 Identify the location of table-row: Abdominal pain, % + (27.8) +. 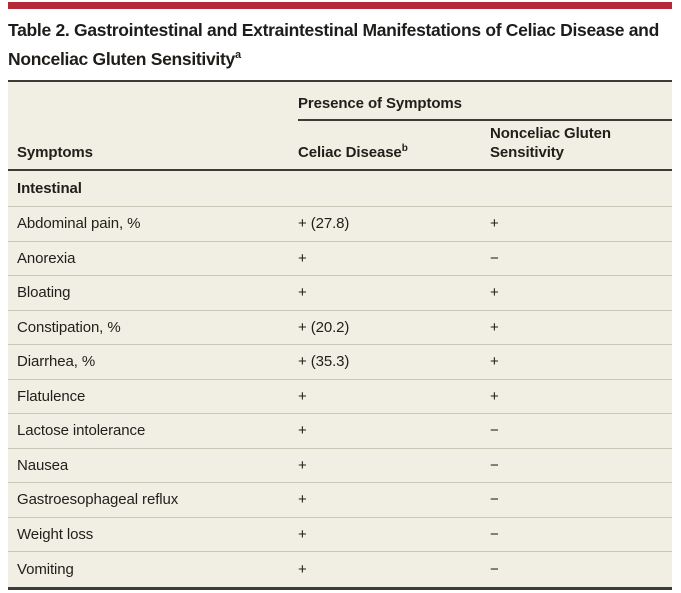
(340, 224).